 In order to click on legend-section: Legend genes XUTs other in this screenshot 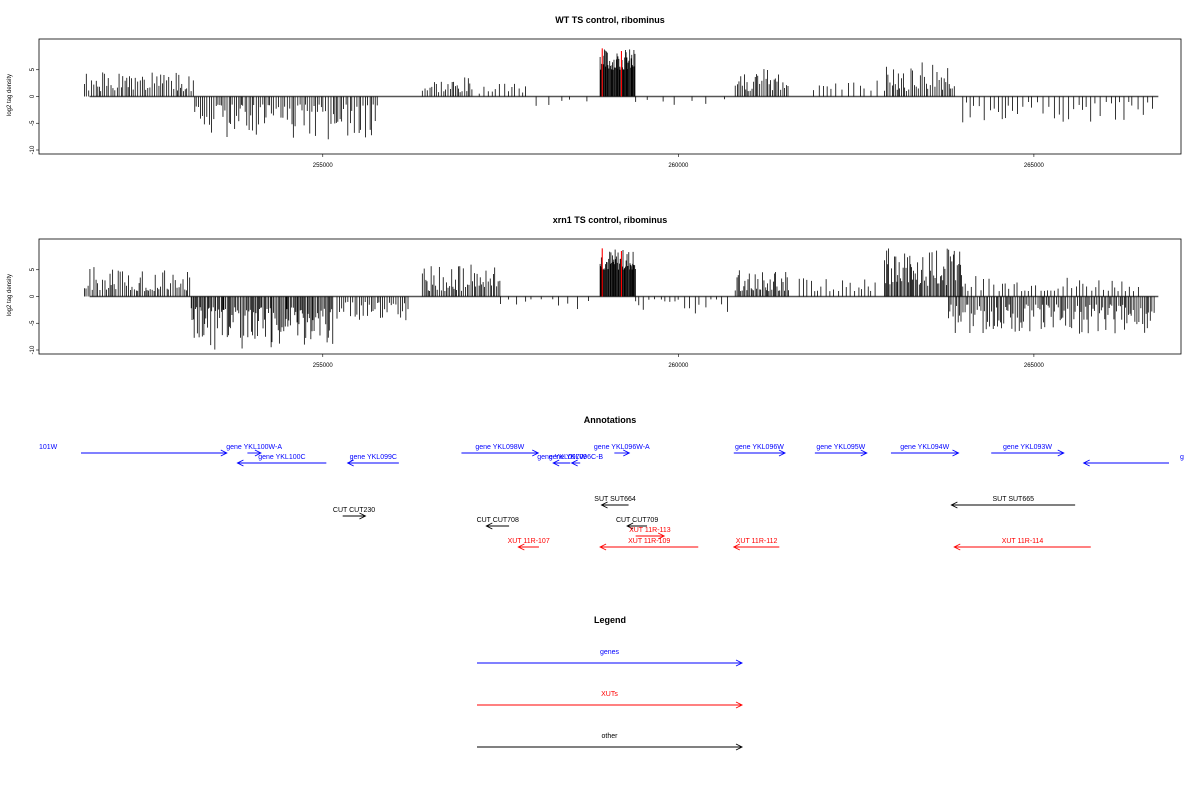, I will do `click(610, 683)`.